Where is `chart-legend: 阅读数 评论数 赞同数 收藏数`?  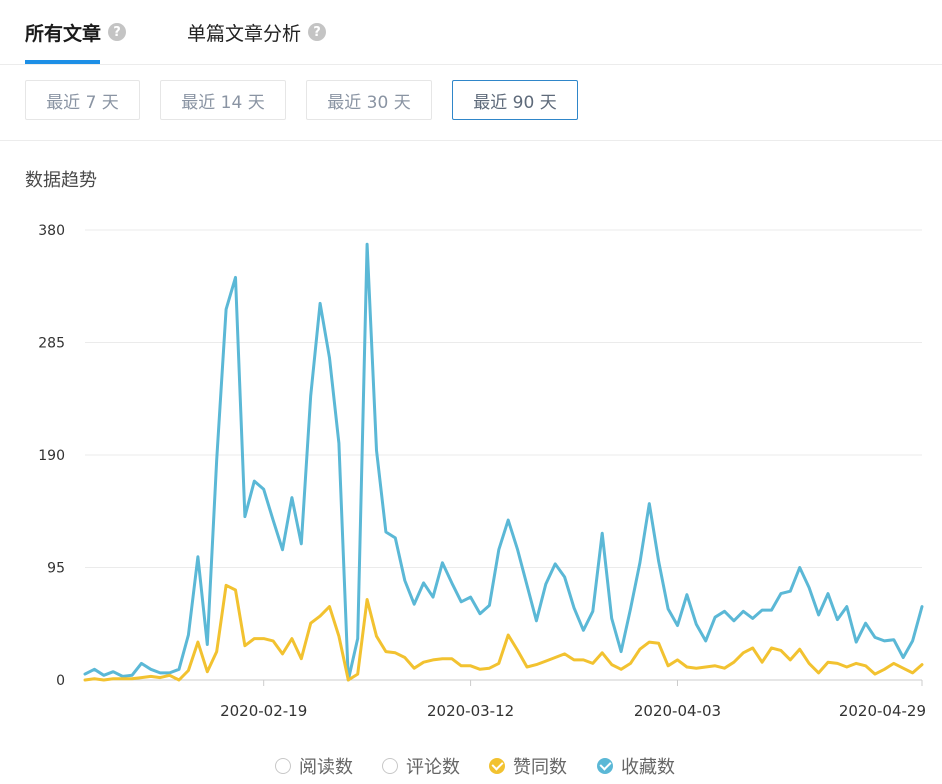
chart-legend: 阅读数 评论数 赞同数 收藏数 is located at coordinates (471, 767).